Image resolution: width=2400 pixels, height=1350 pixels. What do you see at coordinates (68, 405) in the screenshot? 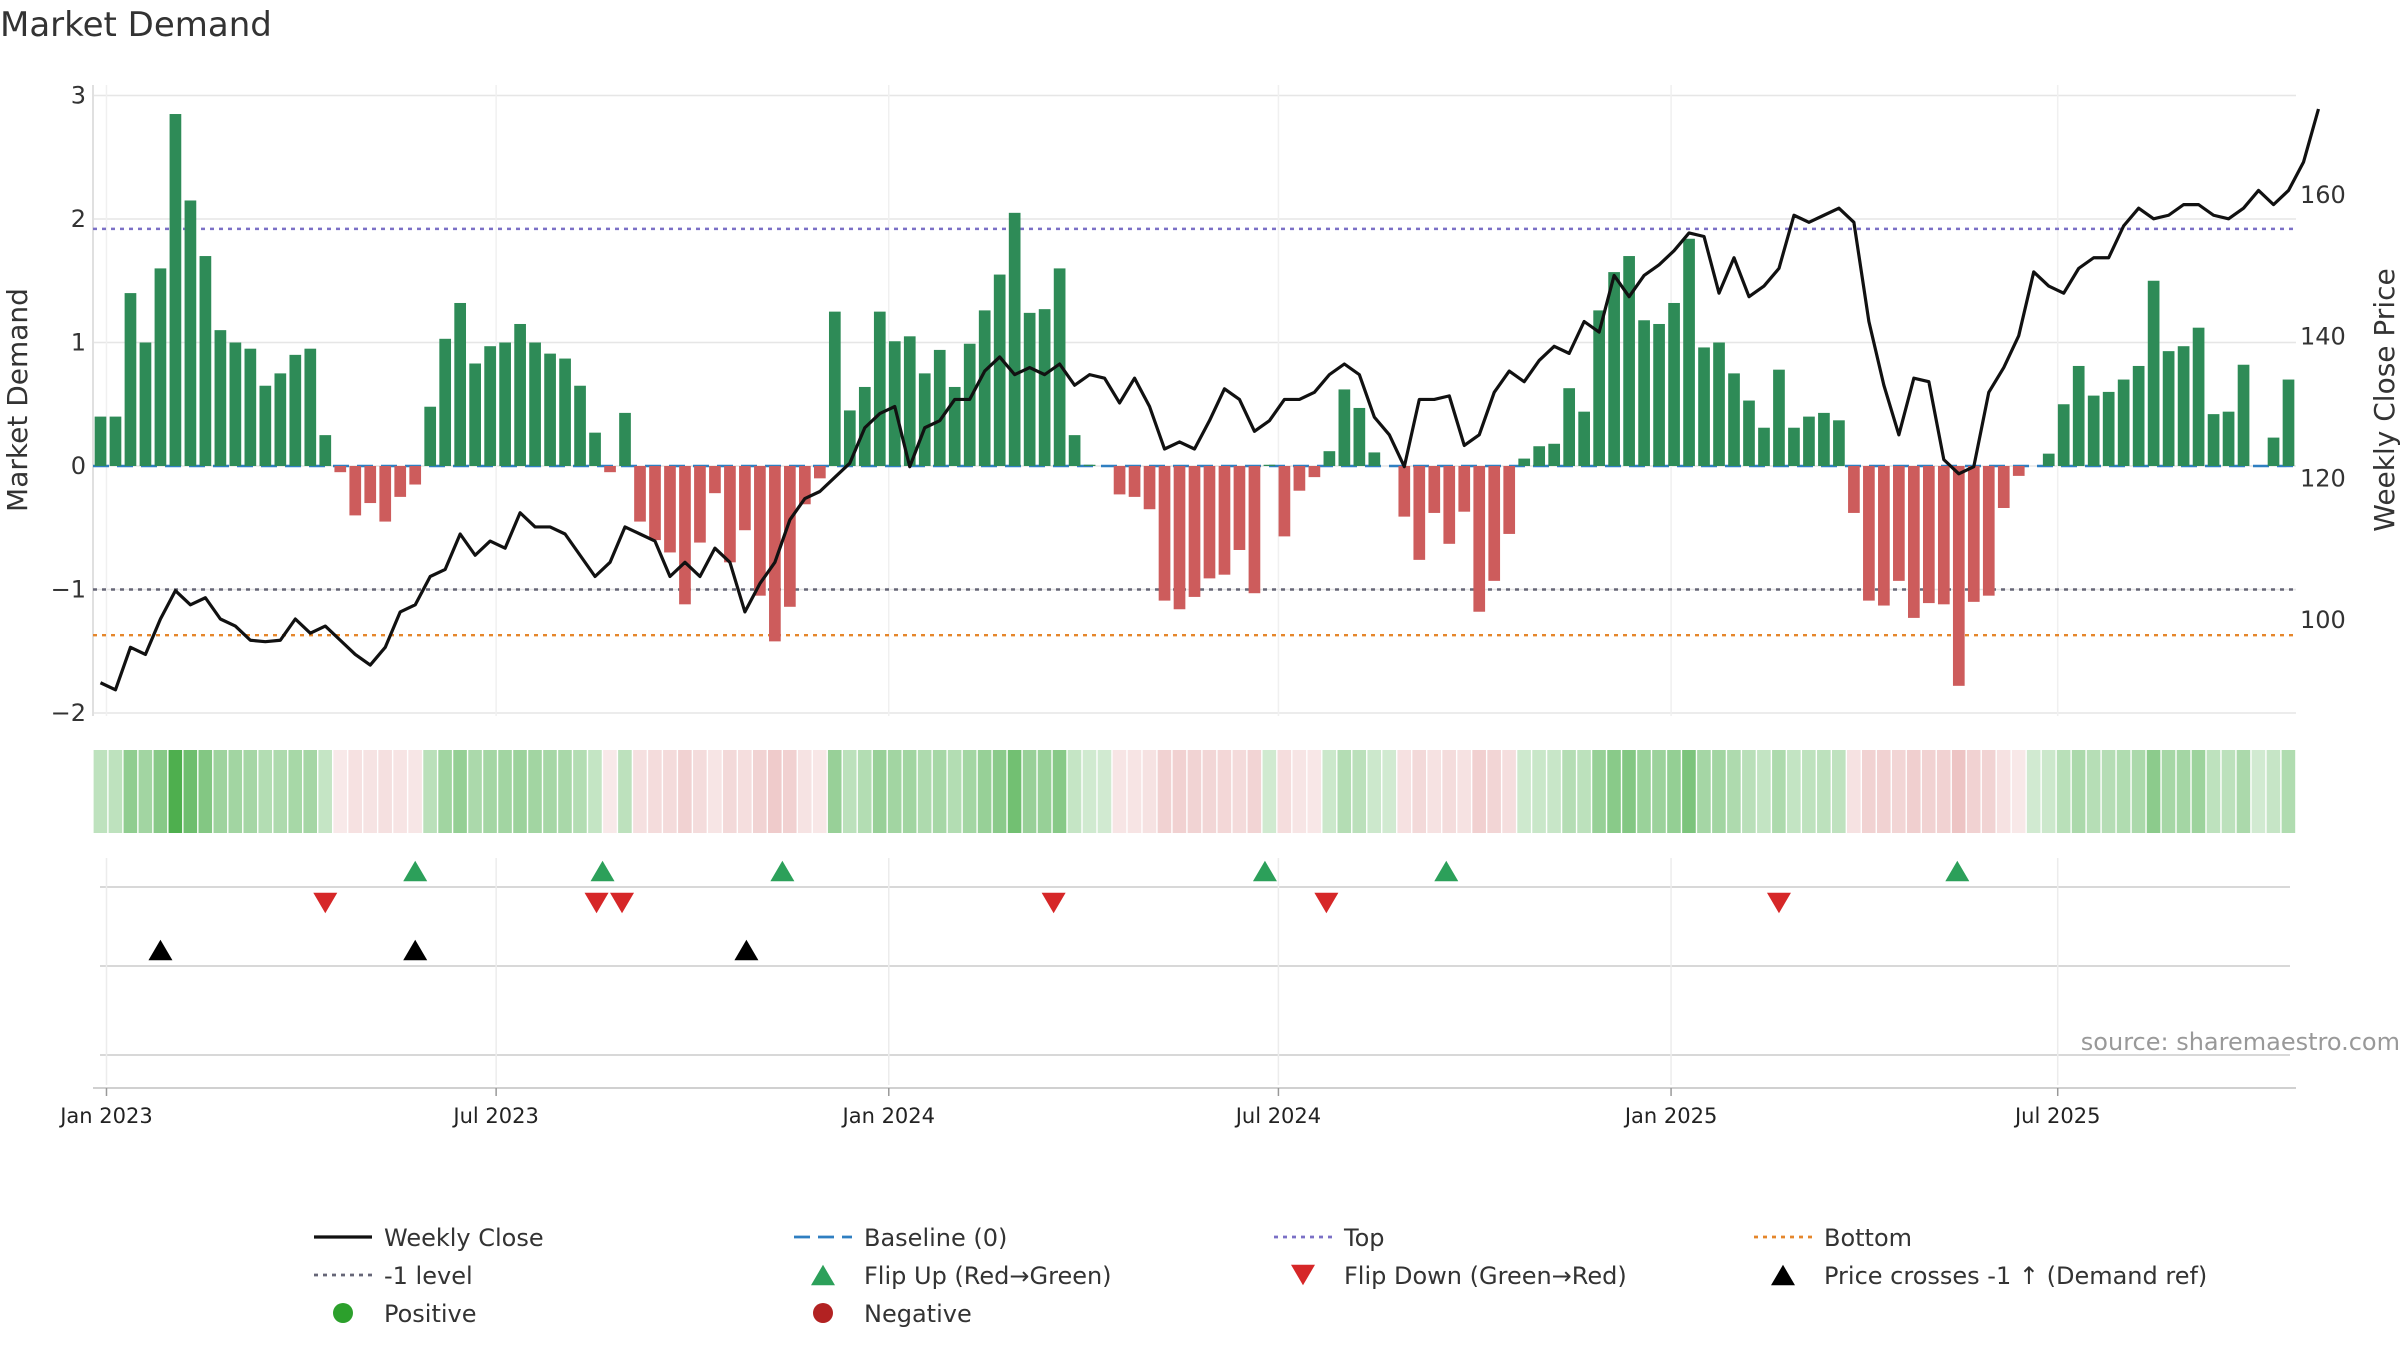
I see `left-y-ticks: 3 2 1 0 −1 −2` at bounding box center [68, 405].